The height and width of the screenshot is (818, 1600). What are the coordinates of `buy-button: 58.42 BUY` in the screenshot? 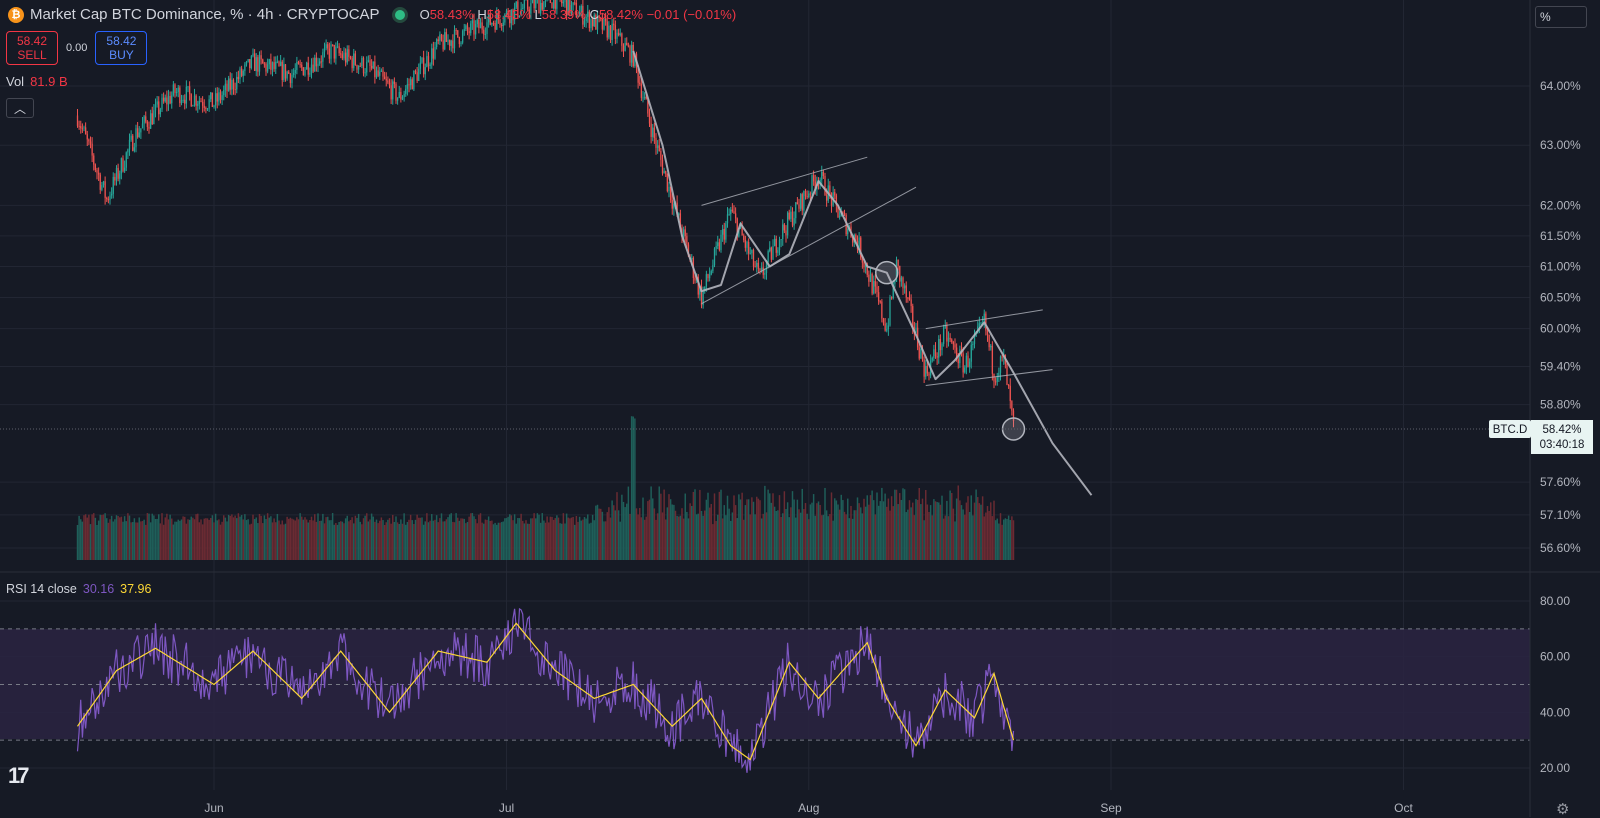 It's located at (121, 48).